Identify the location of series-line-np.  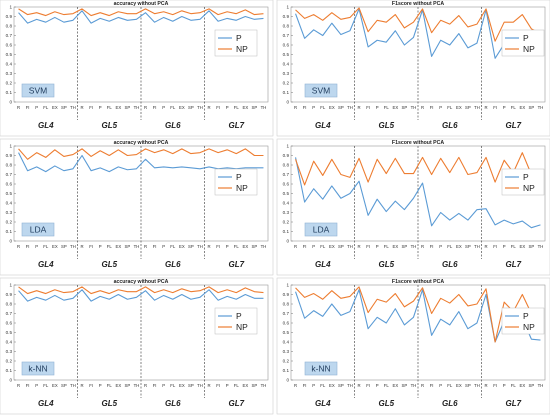
(141, 290).